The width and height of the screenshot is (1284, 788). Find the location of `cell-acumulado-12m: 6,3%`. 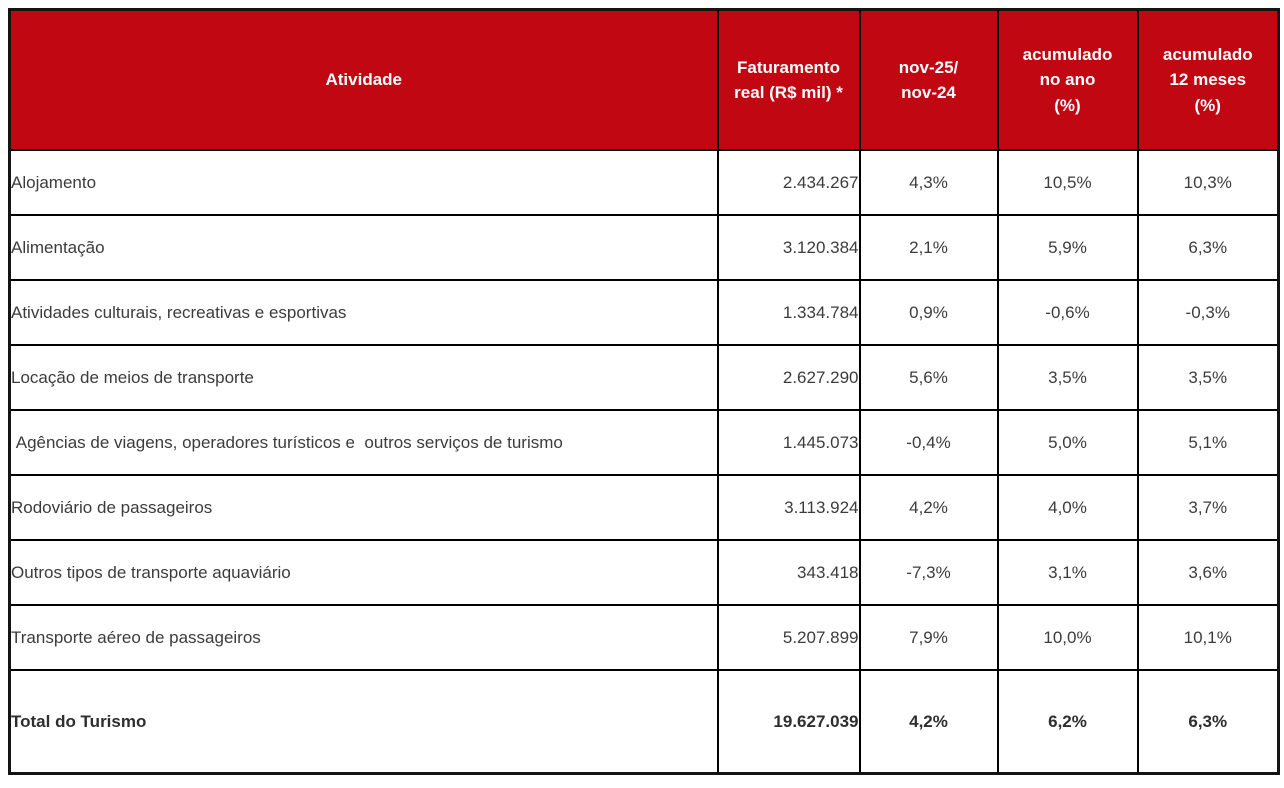

cell-acumulado-12m: 6,3% is located at coordinates (1208, 247).